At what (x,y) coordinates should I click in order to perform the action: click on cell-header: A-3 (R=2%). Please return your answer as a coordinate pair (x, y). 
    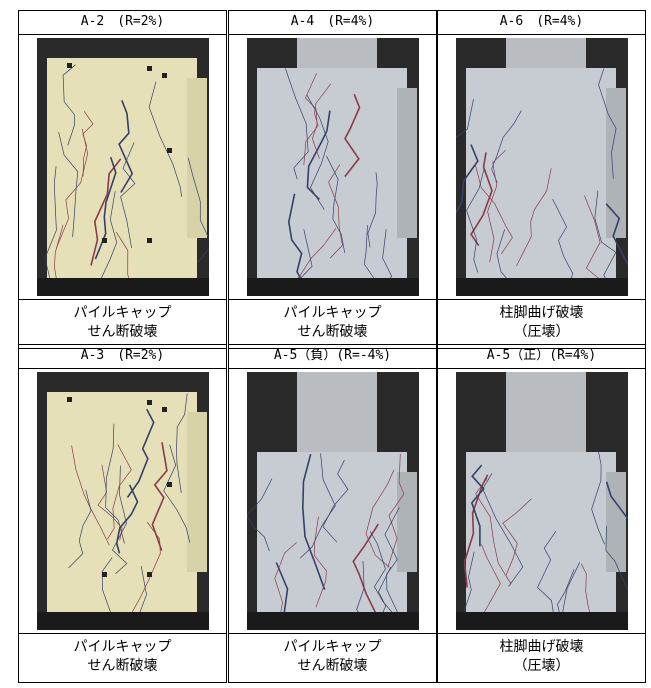
    Looking at the image, I should click on (122, 357).